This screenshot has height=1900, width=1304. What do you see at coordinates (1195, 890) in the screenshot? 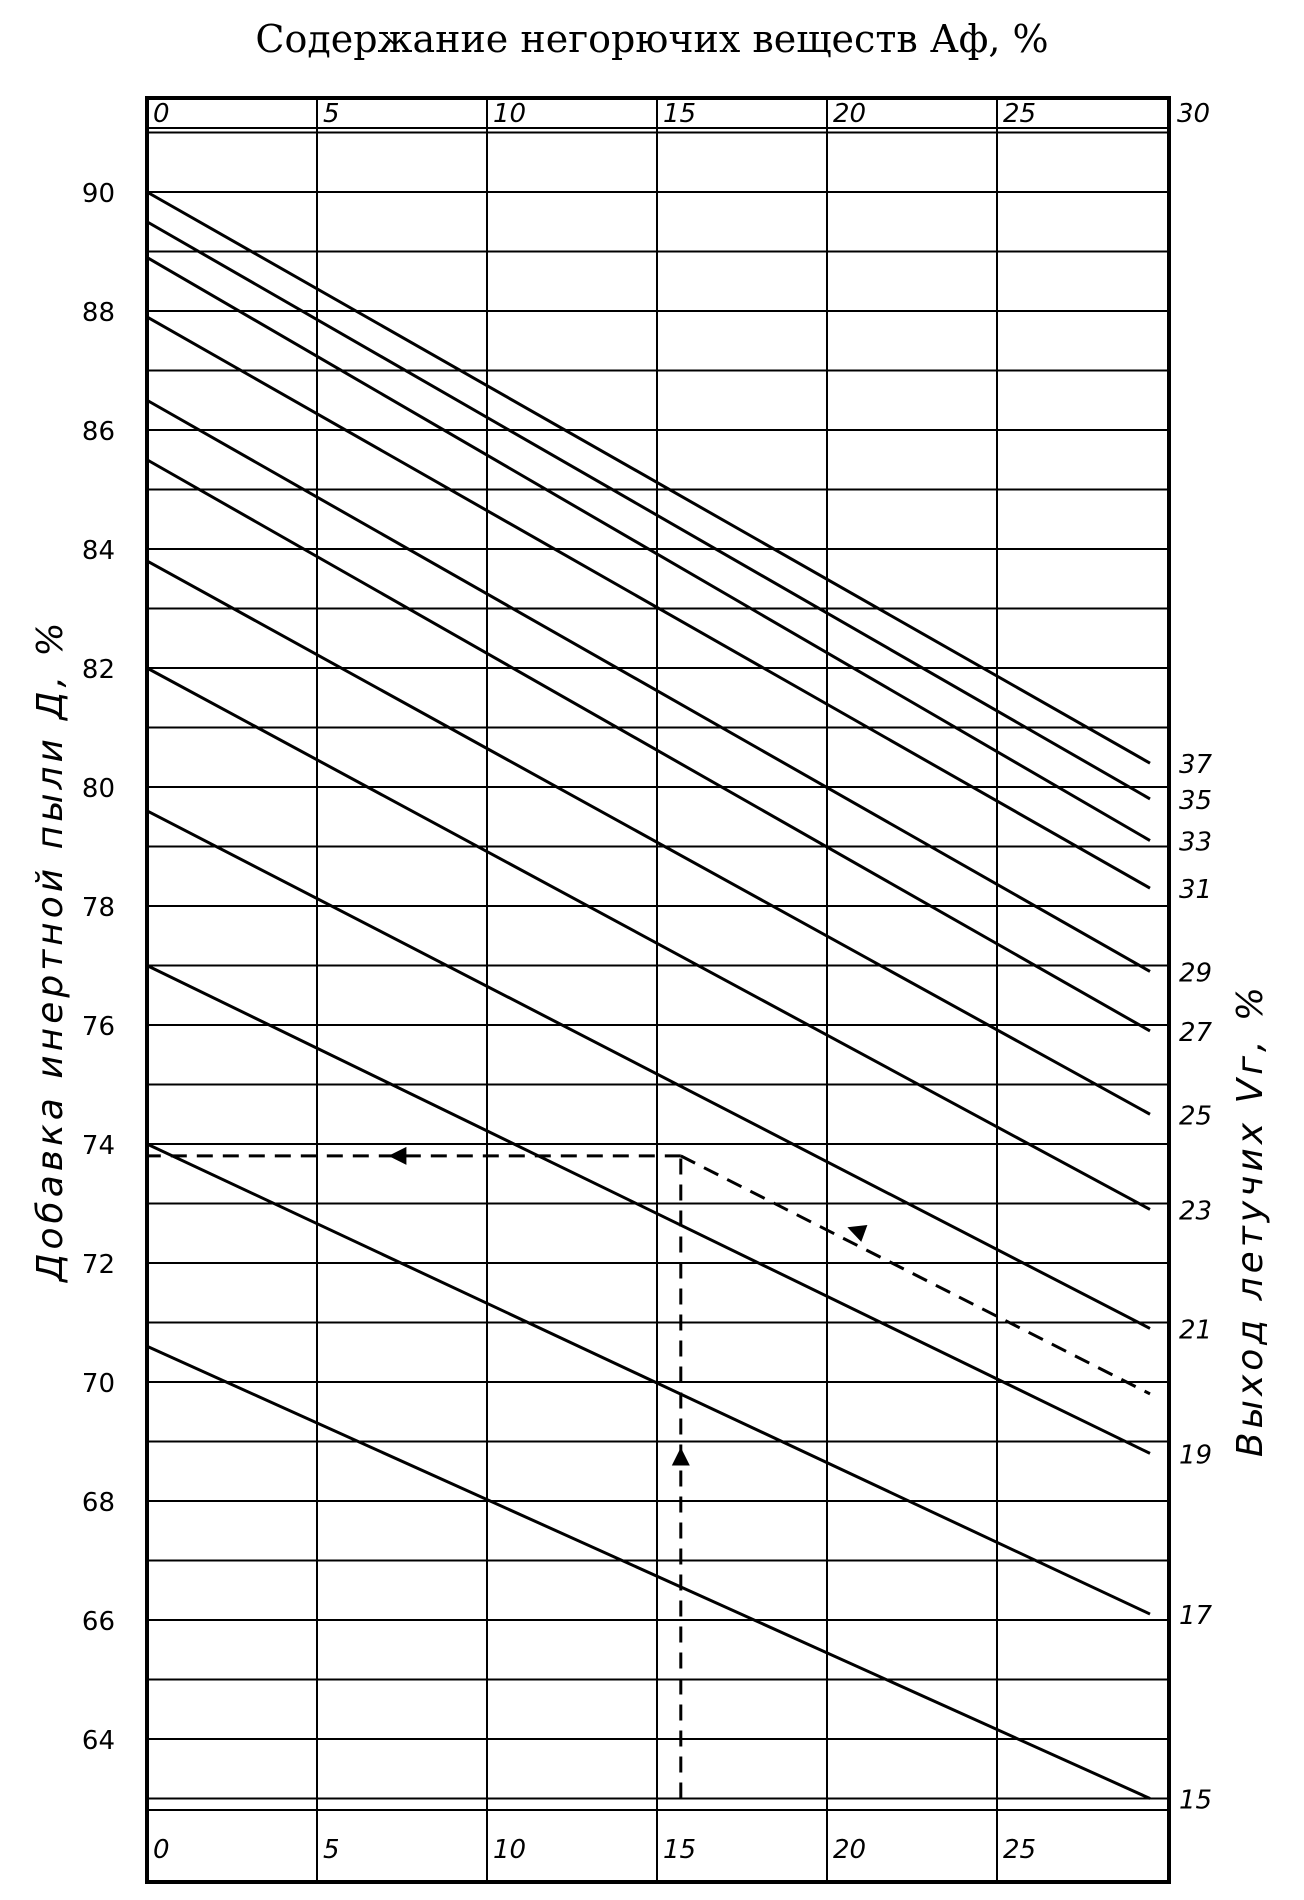
I see `series-label-31: 31` at bounding box center [1195, 890].